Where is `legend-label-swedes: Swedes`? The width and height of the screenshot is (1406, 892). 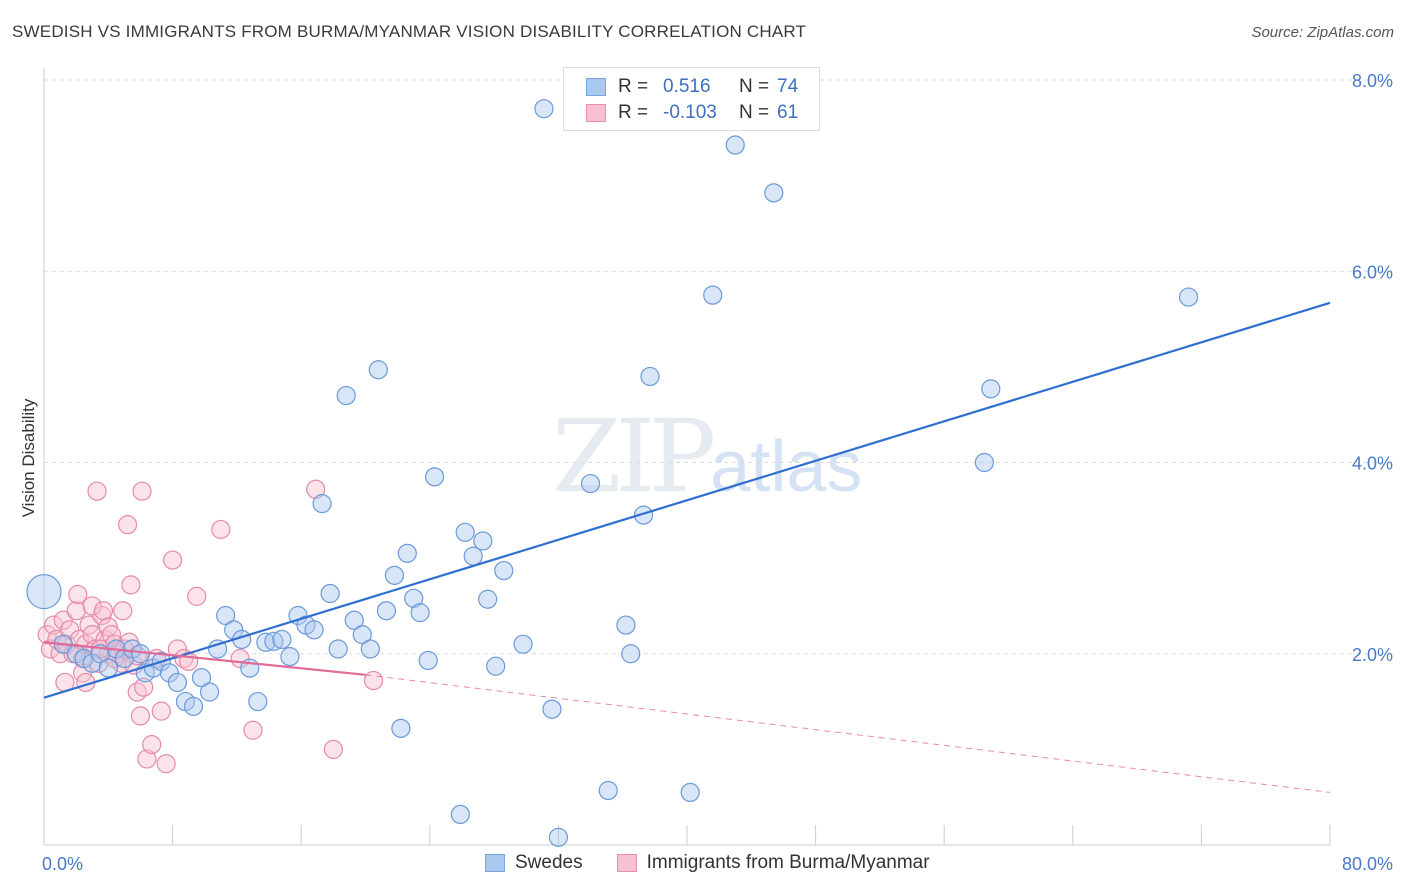
legend-label-swedes: Swedes is located at coordinates (549, 862).